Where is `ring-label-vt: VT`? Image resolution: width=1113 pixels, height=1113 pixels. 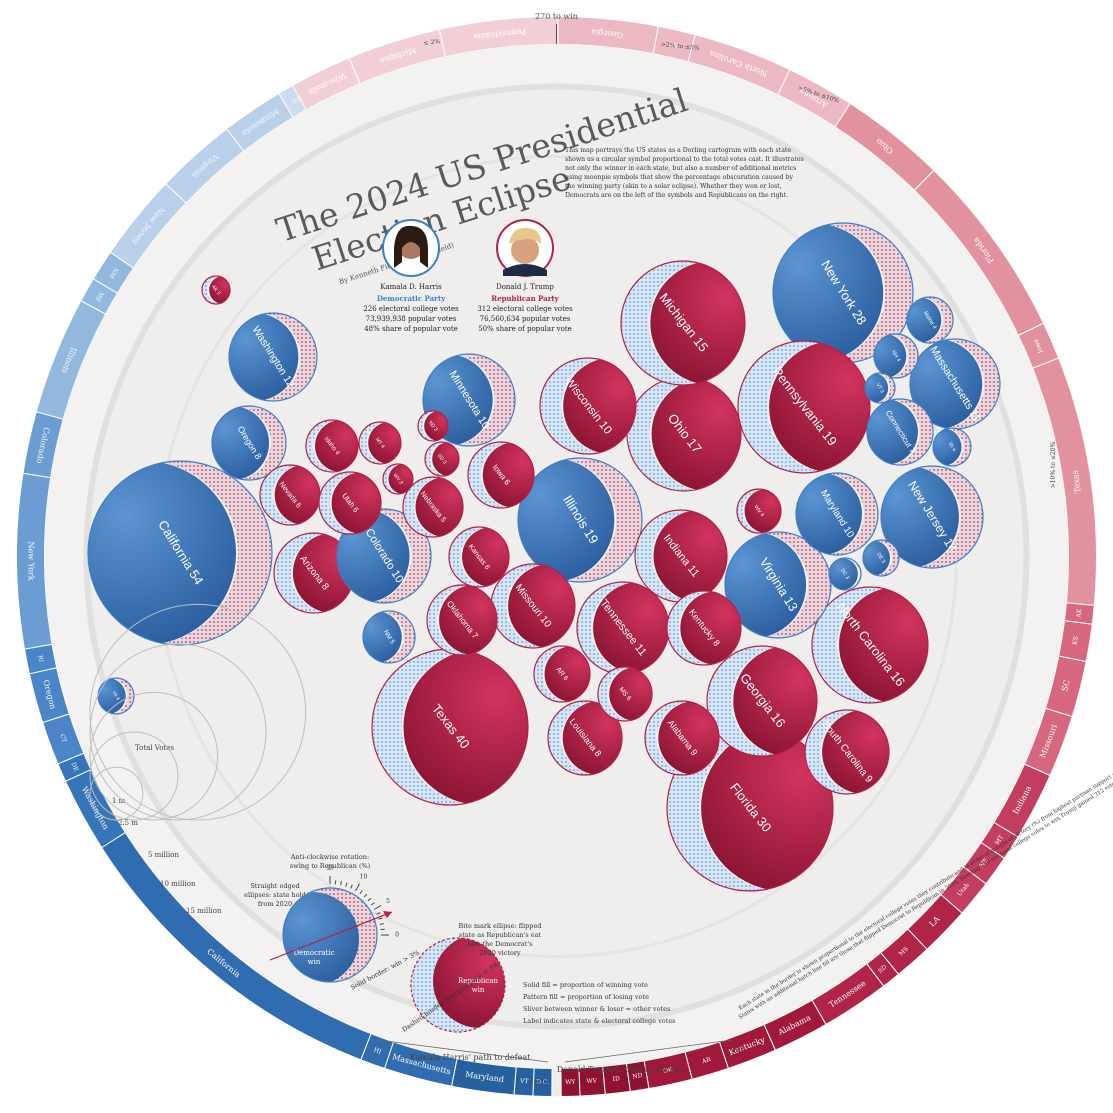 ring-label-vt: VT is located at coordinates (524, 1082).